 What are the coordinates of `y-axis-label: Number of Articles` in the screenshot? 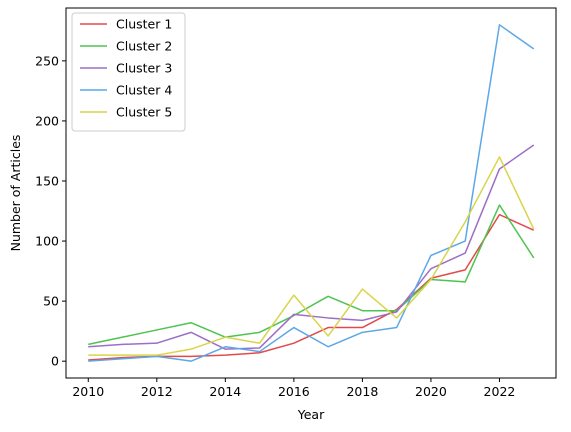 It's located at (15, 193).